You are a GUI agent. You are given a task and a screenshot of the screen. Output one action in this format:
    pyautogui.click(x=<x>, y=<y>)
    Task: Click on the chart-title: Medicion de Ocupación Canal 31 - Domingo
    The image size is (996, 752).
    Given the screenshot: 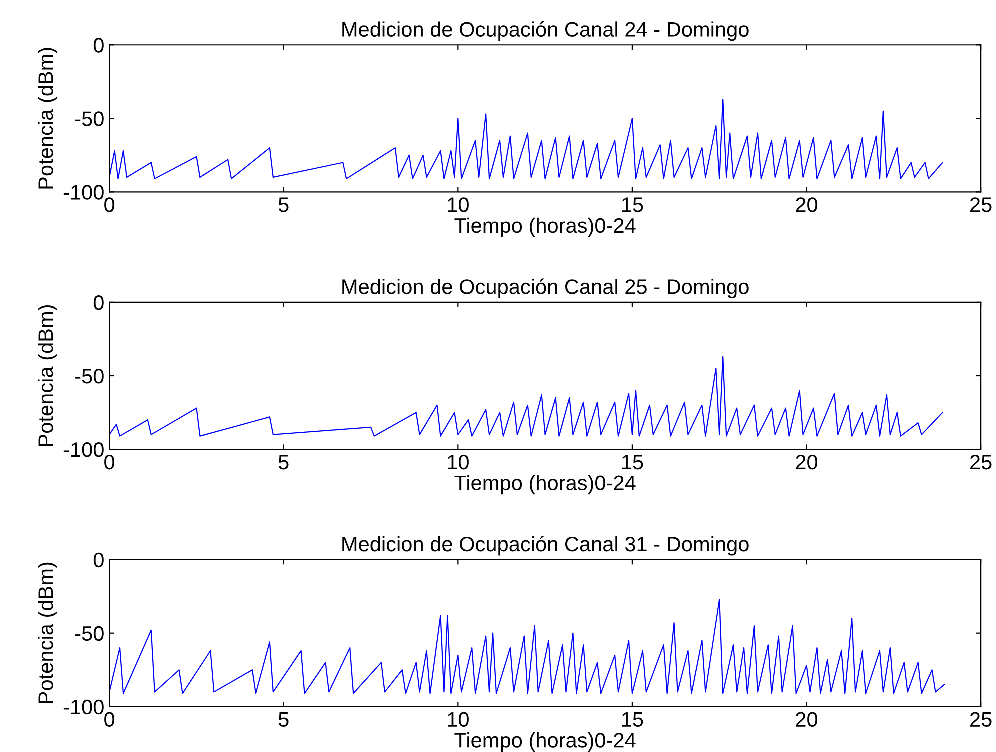 What is the action you would take?
    pyautogui.click(x=545, y=546)
    